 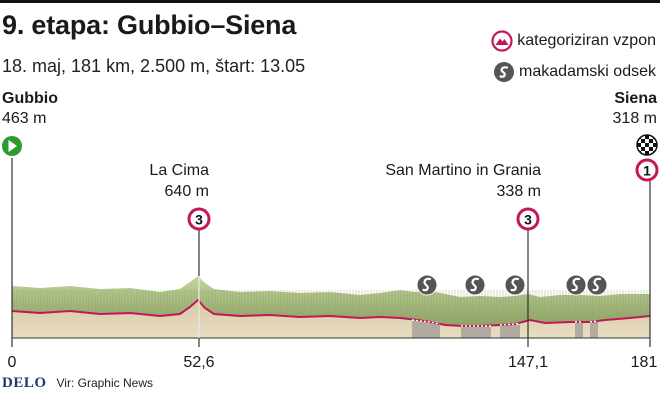 I want to click on source-credit: Vir: Graphic News, so click(x=104, y=383).